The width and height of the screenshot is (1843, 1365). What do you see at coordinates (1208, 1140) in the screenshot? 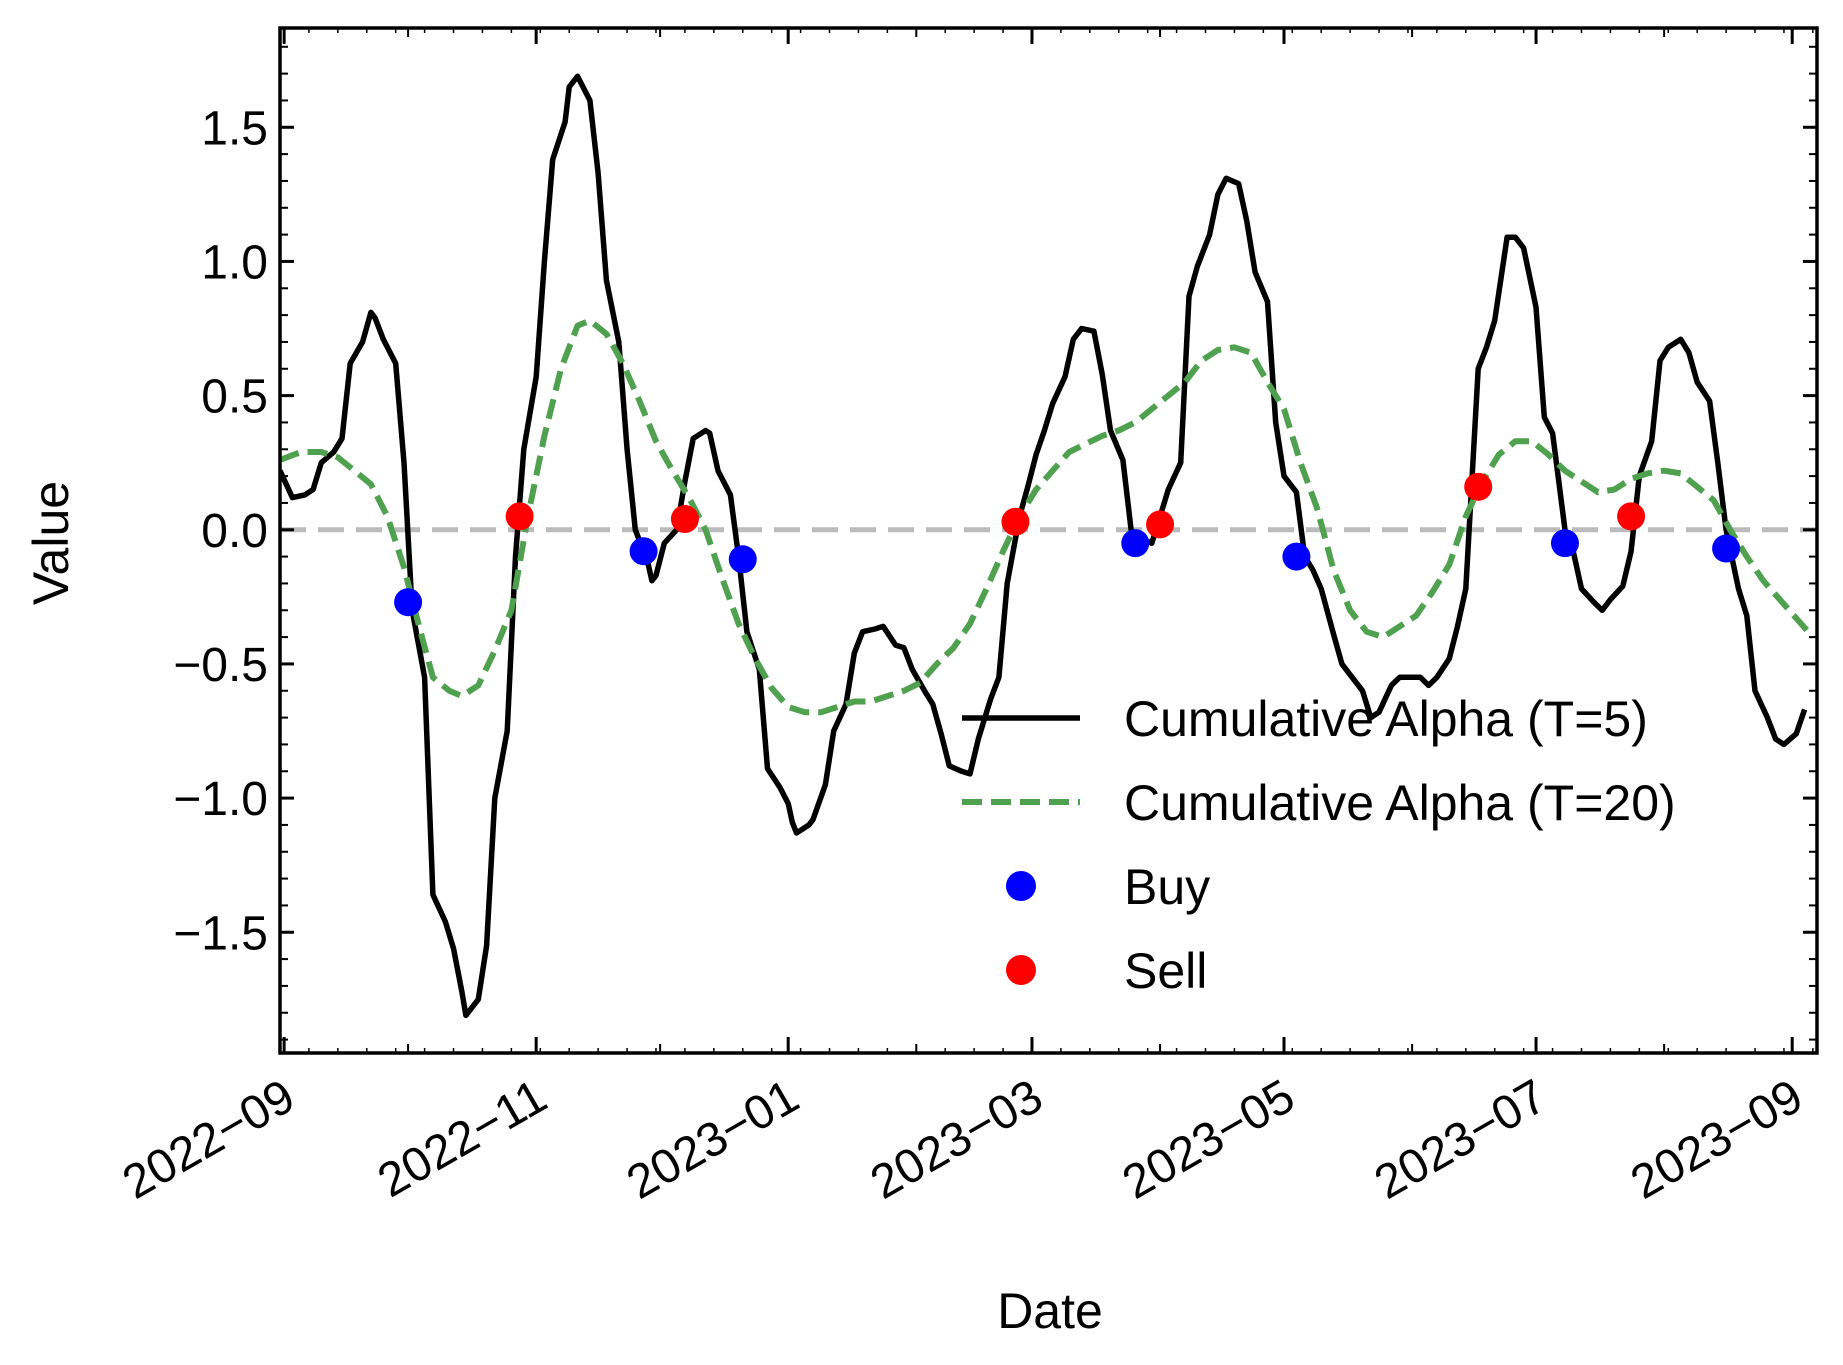
I see `x-tick-label: 2023−05` at bounding box center [1208, 1140].